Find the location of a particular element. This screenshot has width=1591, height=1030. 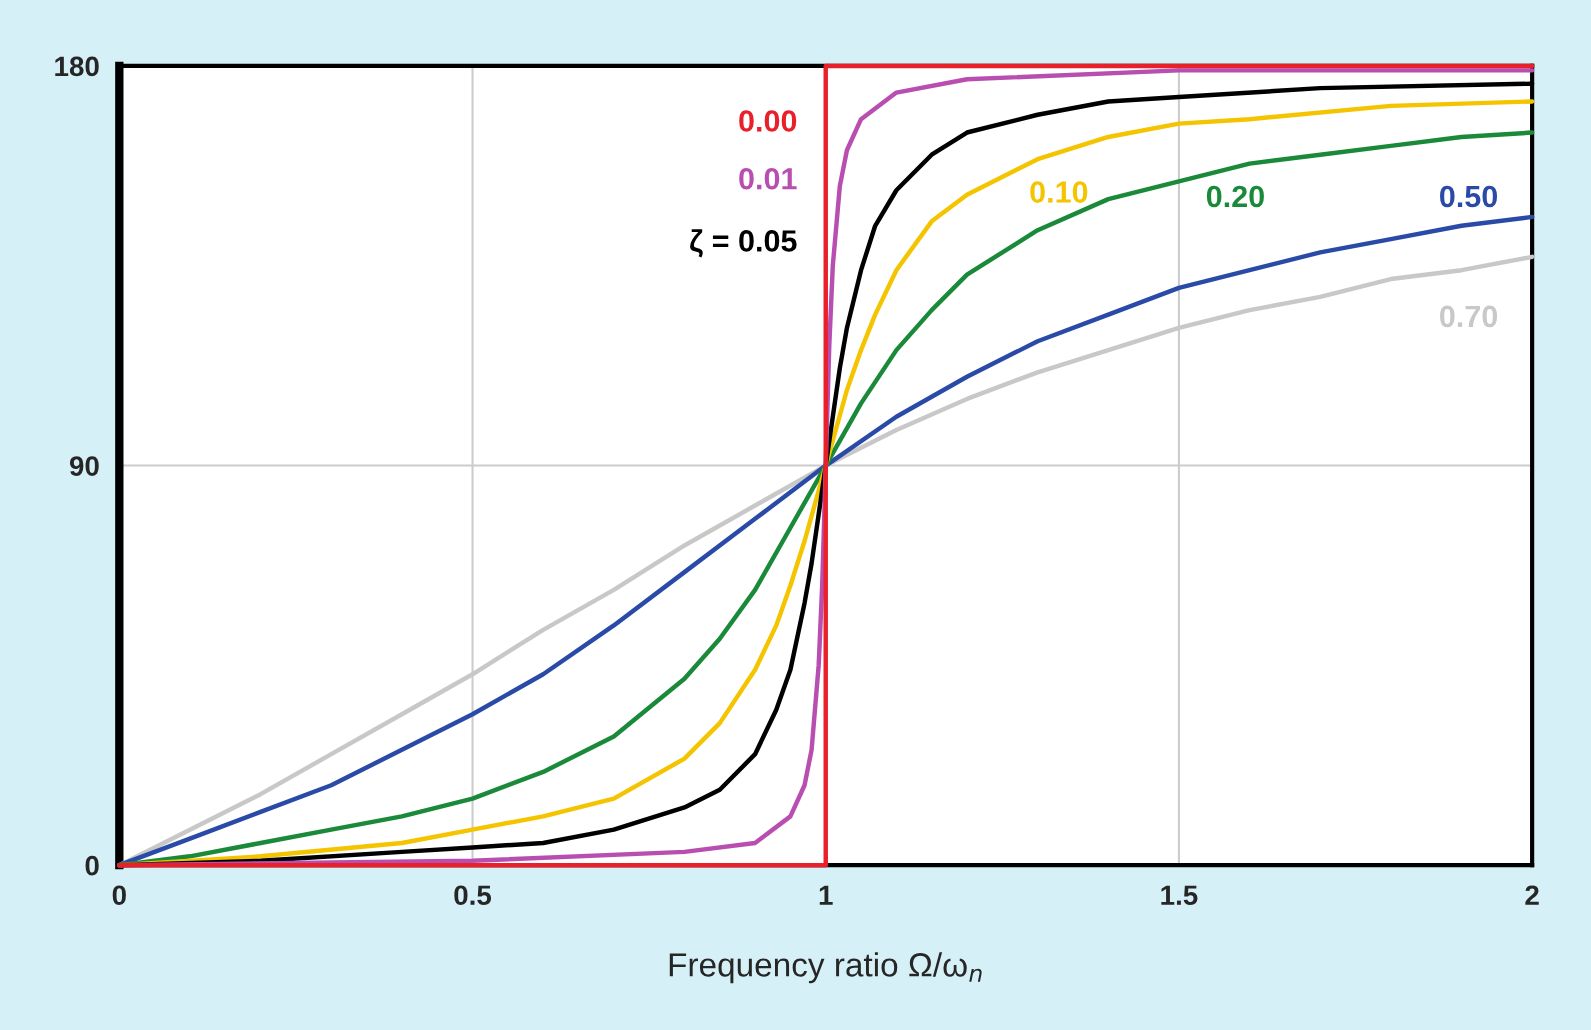

series-label: 0.01 is located at coordinates (768, 178).